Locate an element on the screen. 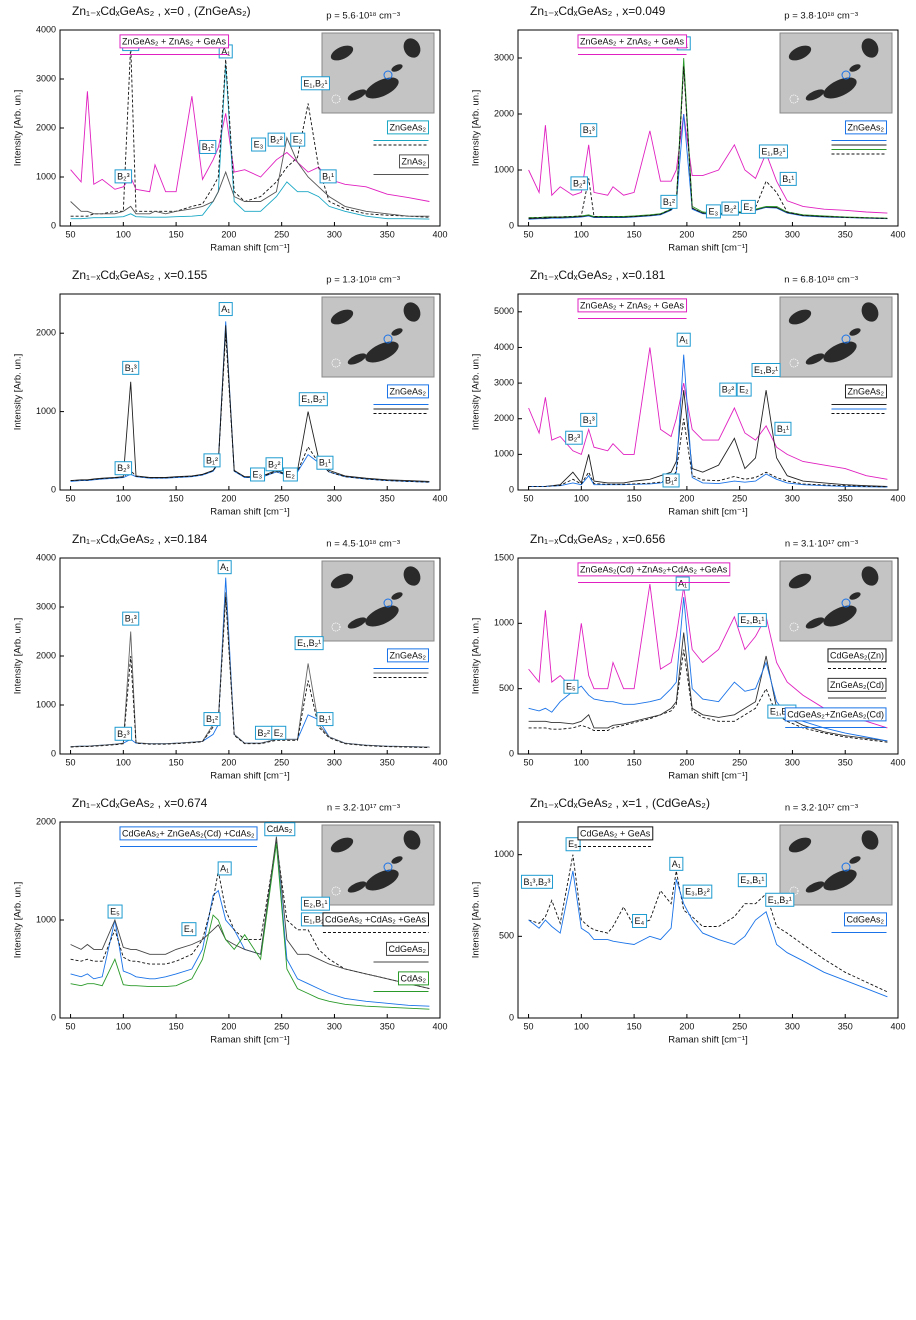 This screenshot has width=916, height=1320. panel-title: Zn₁₋ₓCdₓGeAs₂ , x=0.049 is located at coordinates (598, 11).